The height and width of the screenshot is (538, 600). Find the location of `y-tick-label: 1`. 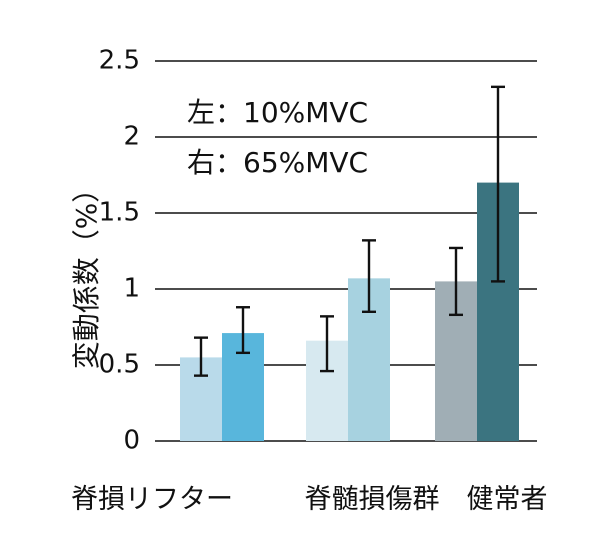

y-tick-label: 1 is located at coordinates (131, 289).